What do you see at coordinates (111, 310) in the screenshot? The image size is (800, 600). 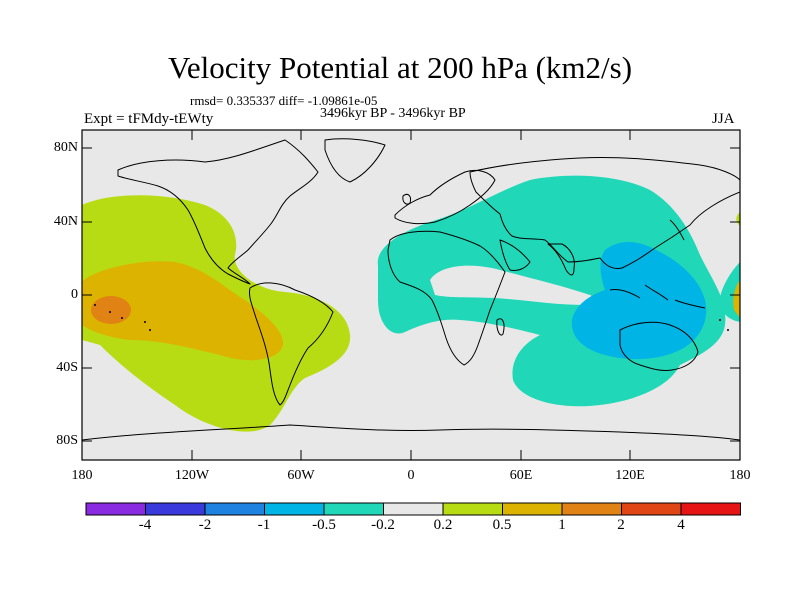 I see `contour-pacific-strong-positive` at bounding box center [111, 310].